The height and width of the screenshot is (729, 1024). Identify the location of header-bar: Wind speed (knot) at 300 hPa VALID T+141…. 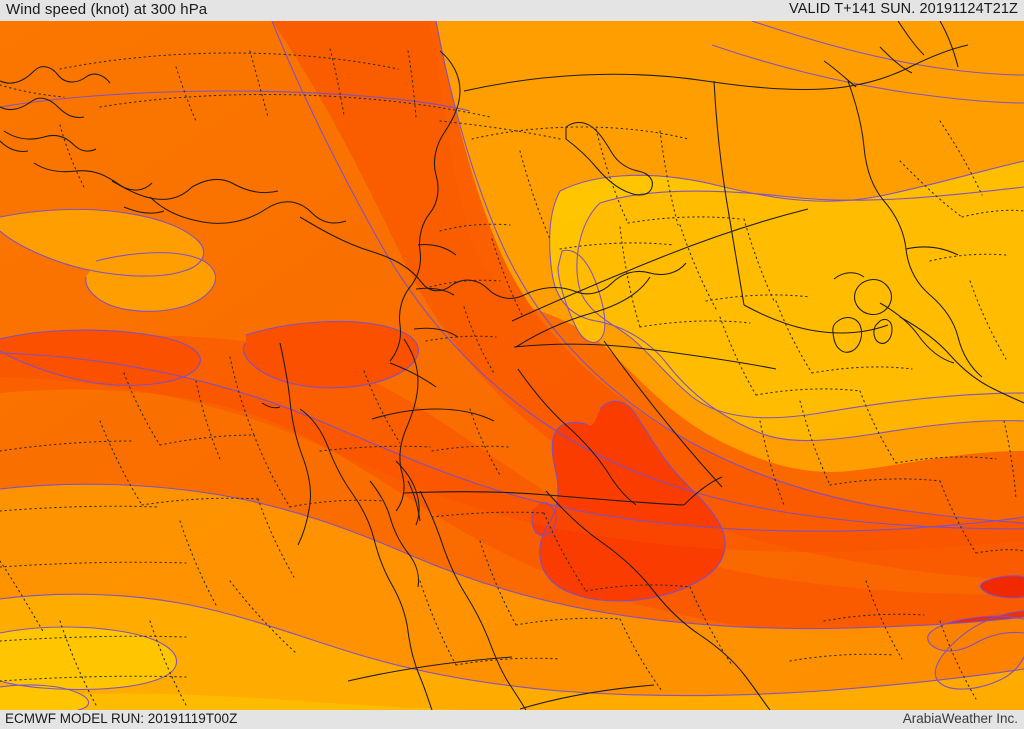
(512, 10).